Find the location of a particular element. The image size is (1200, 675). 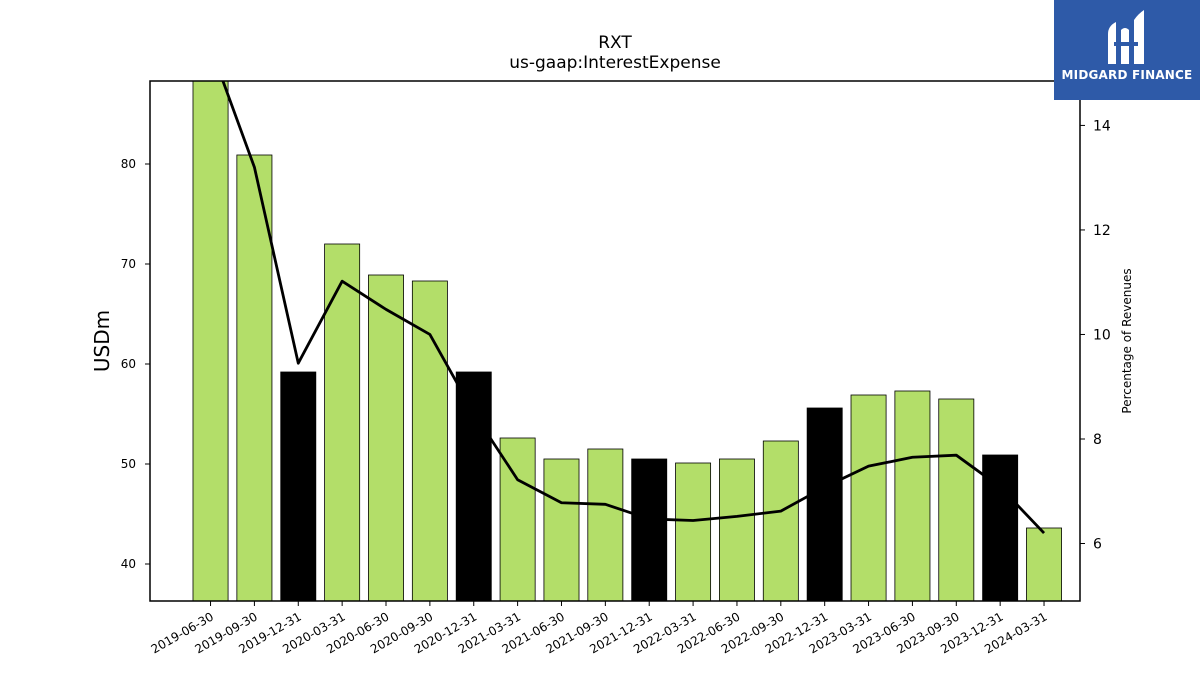

y-tick-label: 70 is located at coordinates (128, 264).